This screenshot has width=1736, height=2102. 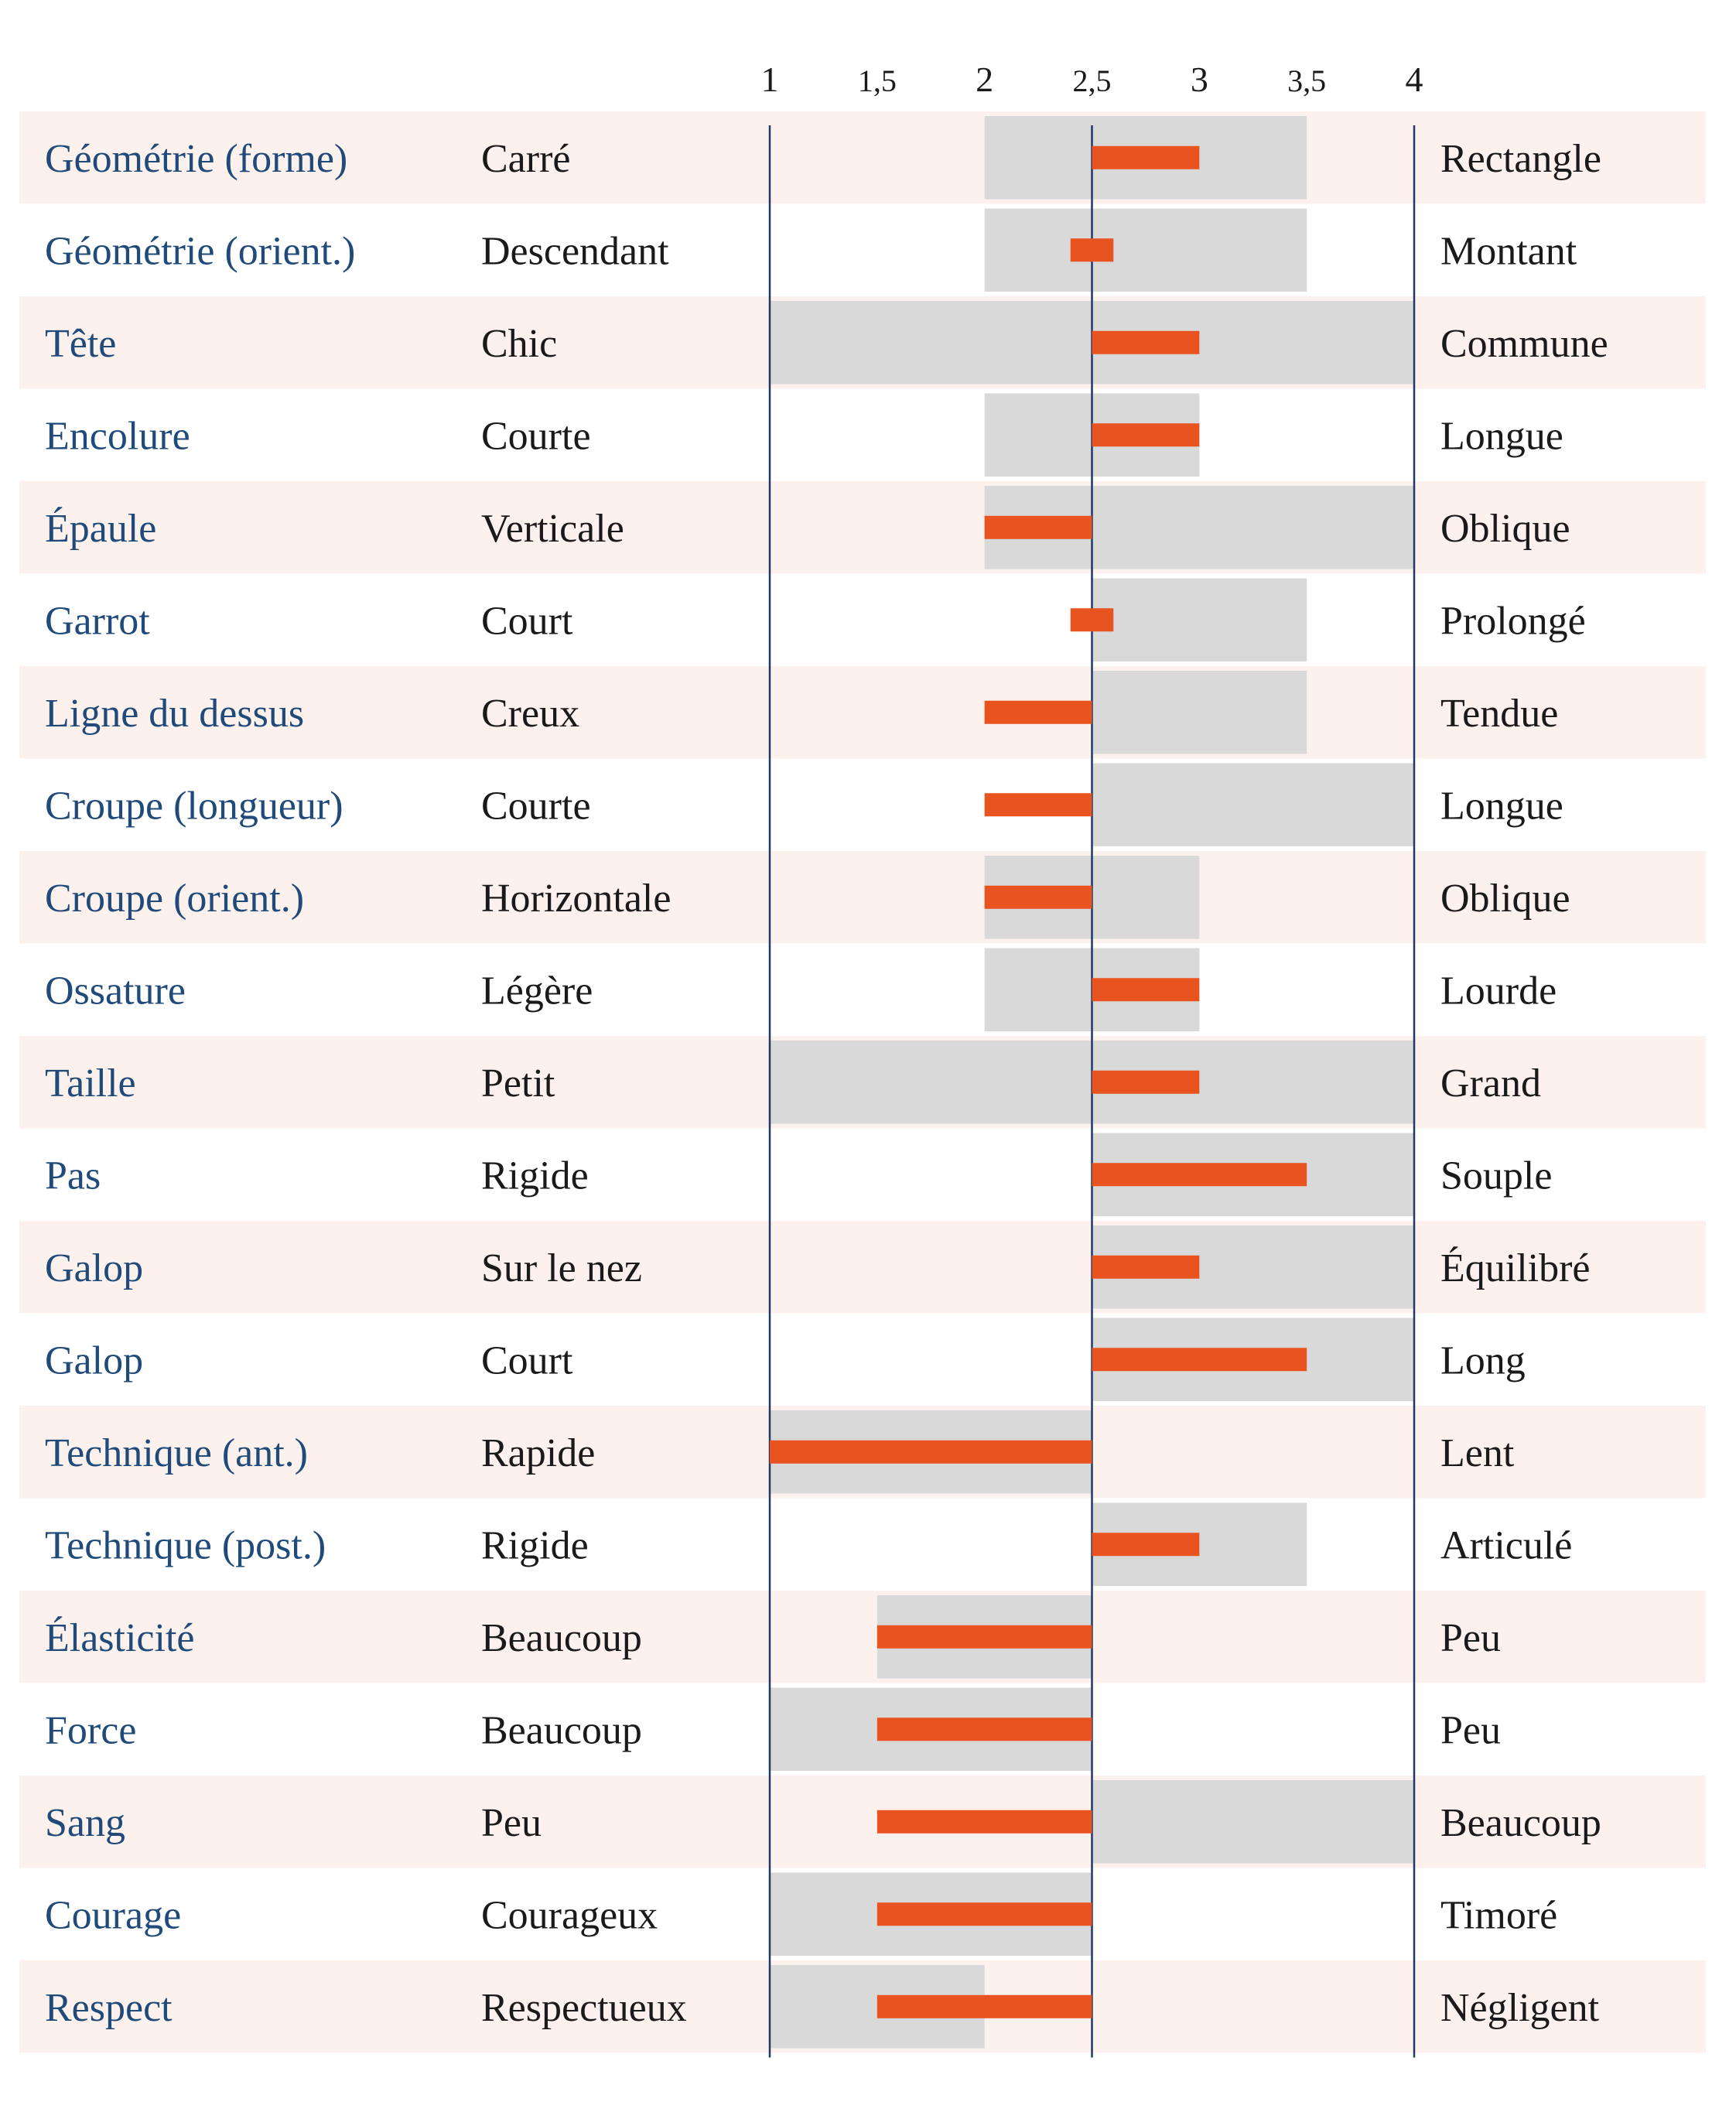 I want to click on x-tick-label: 2,5, so click(x=1092, y=80).